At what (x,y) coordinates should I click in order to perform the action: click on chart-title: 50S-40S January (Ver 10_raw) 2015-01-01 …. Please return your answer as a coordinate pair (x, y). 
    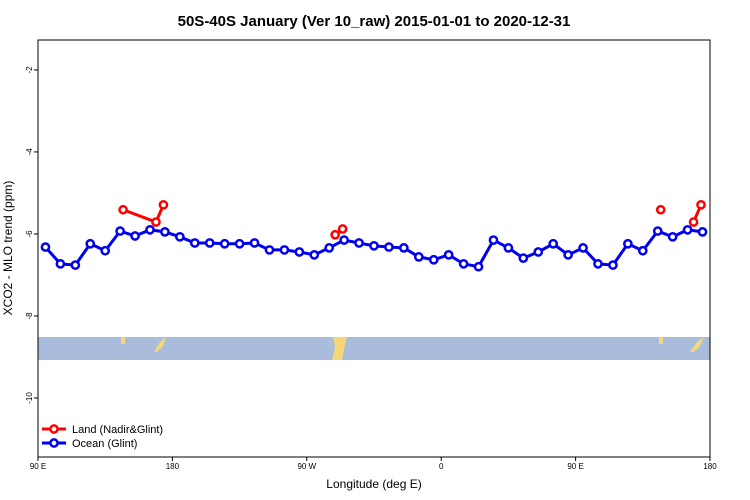
    Looking at the image, I should click on (374, 21).